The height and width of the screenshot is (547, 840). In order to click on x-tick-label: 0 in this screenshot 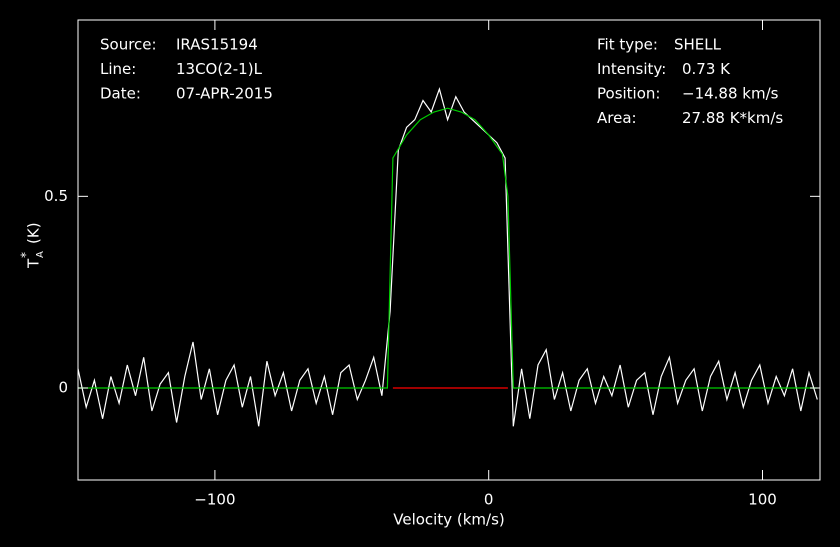, I will do `click(489, 500)`.